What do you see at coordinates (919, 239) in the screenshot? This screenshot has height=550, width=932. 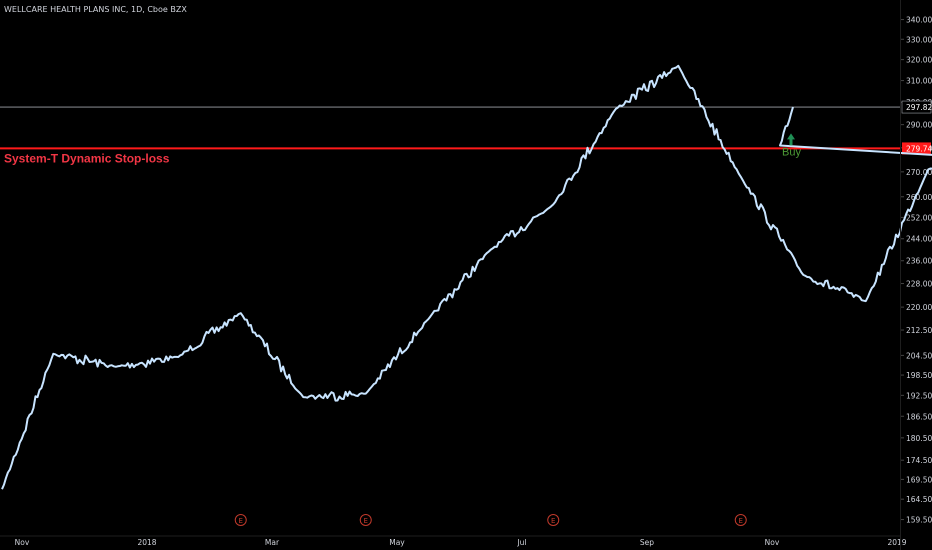 I see `y-tick-label: 244.00` at bounding box center [919, 239].